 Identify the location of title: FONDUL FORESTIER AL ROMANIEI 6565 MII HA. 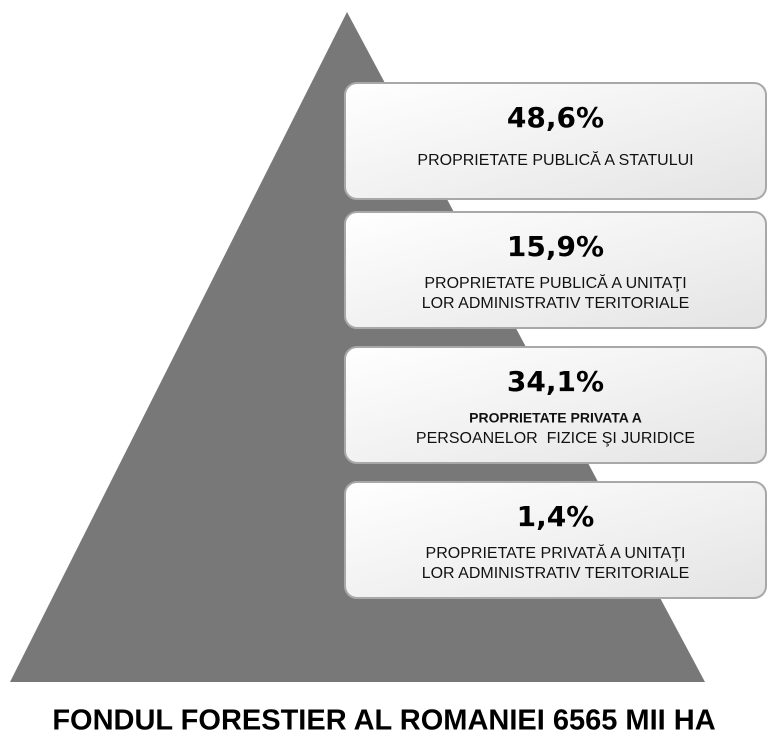
(383, 721).